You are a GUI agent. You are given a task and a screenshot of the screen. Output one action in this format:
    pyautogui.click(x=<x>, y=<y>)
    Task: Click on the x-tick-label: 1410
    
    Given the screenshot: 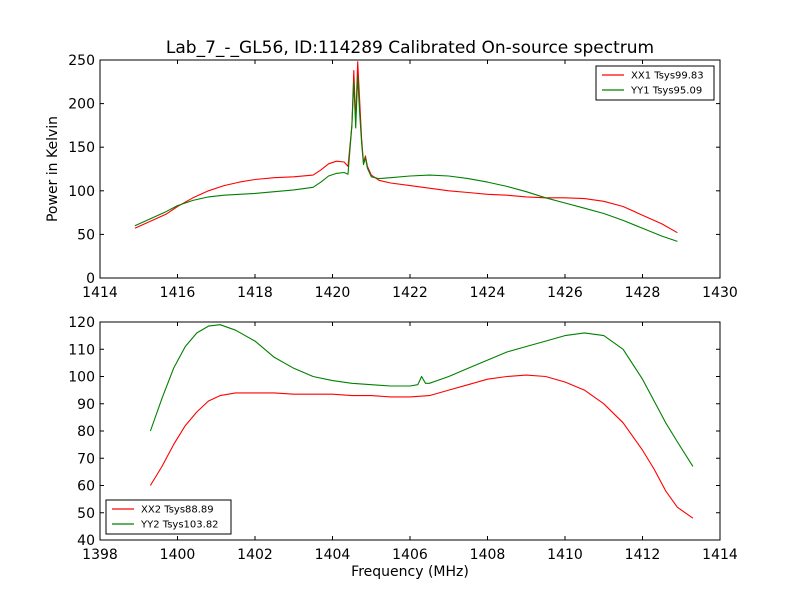 What is the action you would take?
    pyautogui.click(x=565, y=555)
    